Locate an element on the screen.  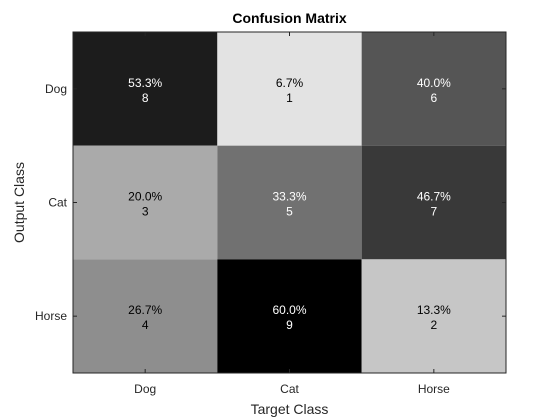
cell-count-label: 4 is located at coordinates (145, 325).